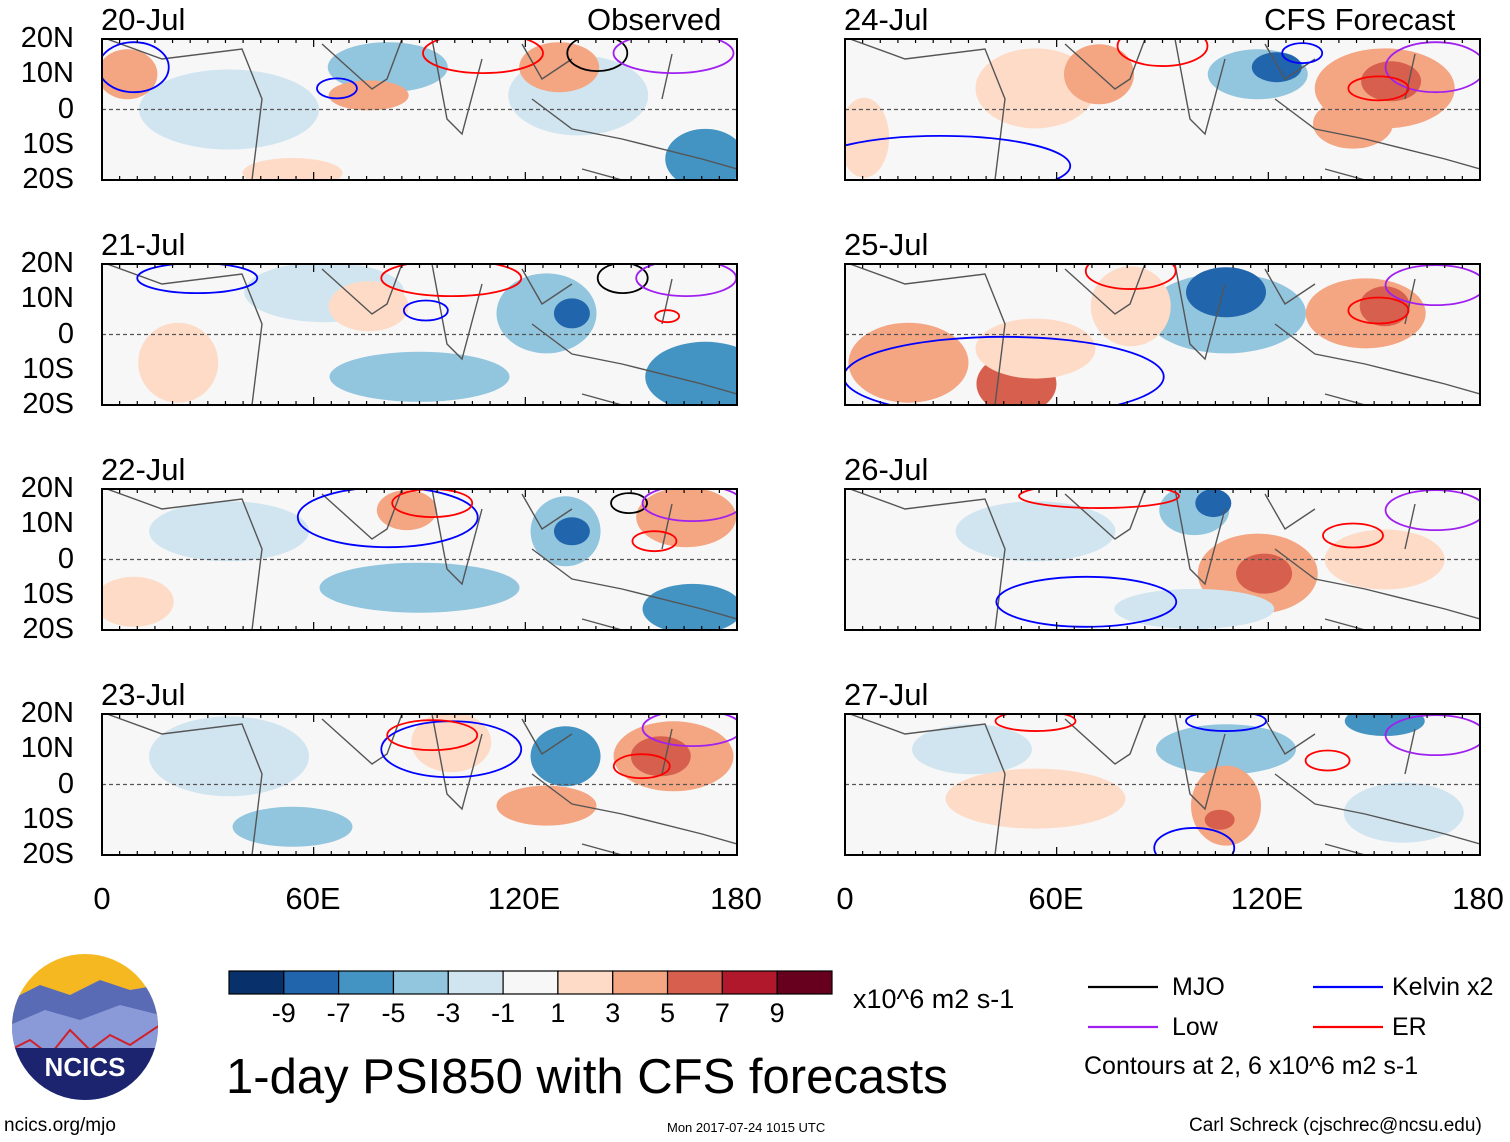 This screenshot has height=1142, width=1510. What do you see at coordinates (1251, 1066) in the screenshot?
I see `contour-note: Contours at 2, 6 x10^6 m2 s-1` at bounding box center [1251, 1066].